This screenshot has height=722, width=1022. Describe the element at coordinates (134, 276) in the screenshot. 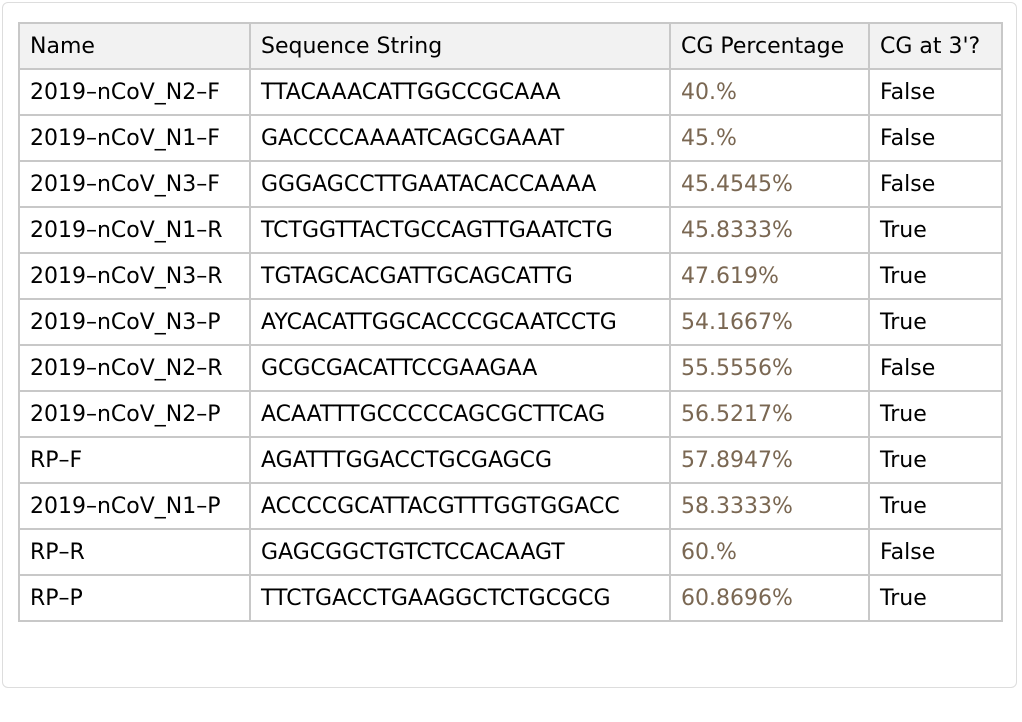

I see `table-cell: 2019–nCoV_N3–R` at that location.